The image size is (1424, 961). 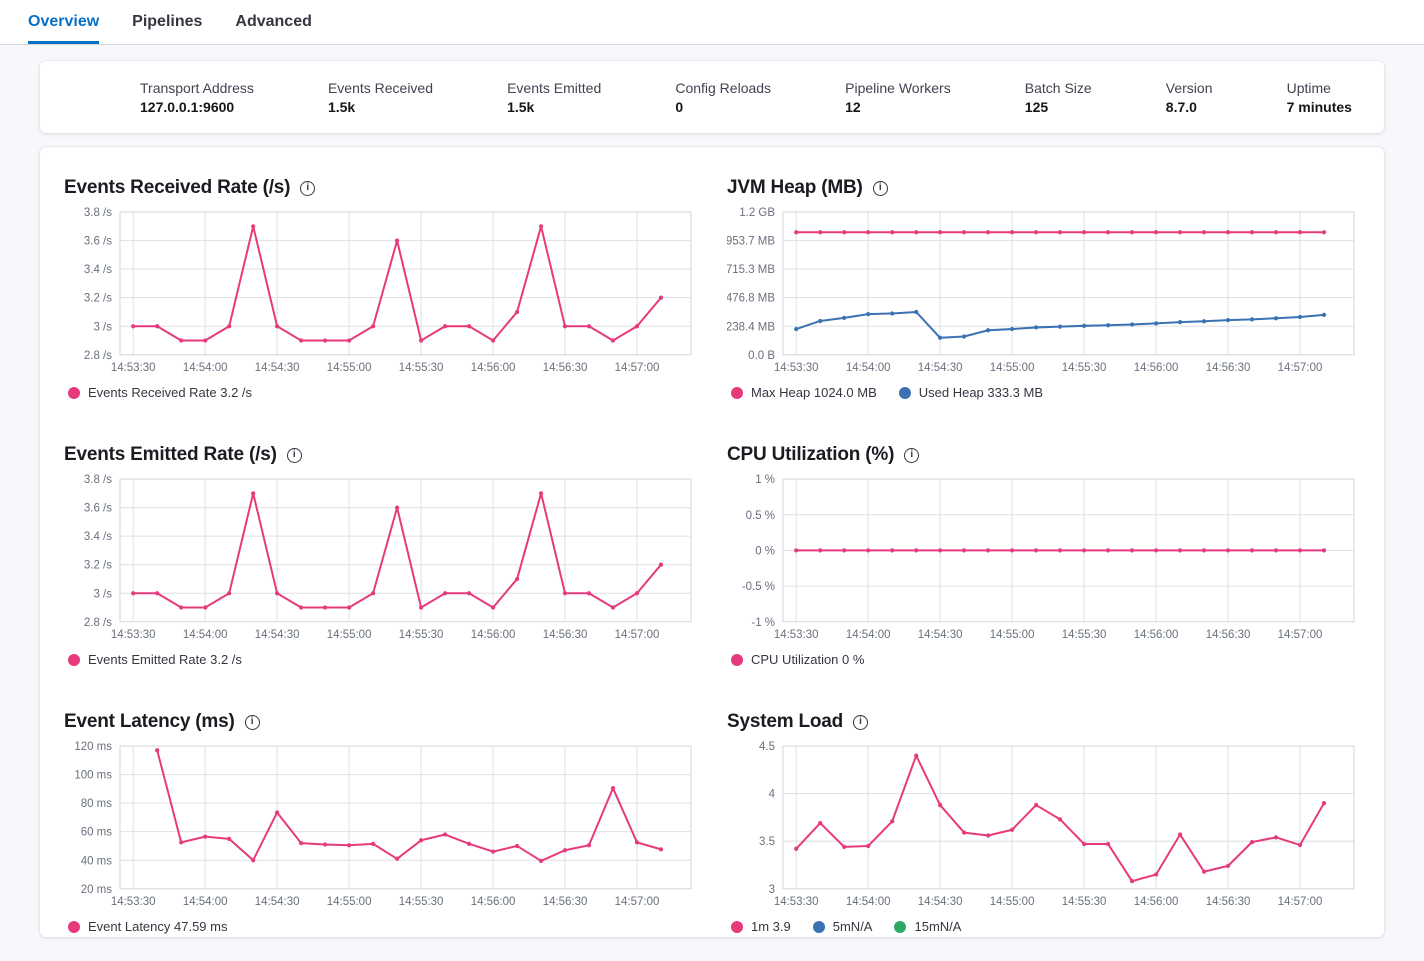 I want to click on stat-item: Config Reloads 0, so click(x=723, y=97).